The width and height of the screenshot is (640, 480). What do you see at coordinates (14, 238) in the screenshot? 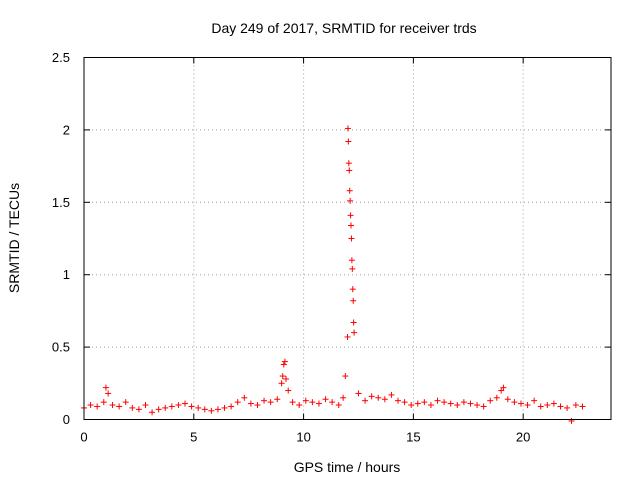
I see `y-axis-title: SRMTID / TECUs` at bounding box center [14, 238].